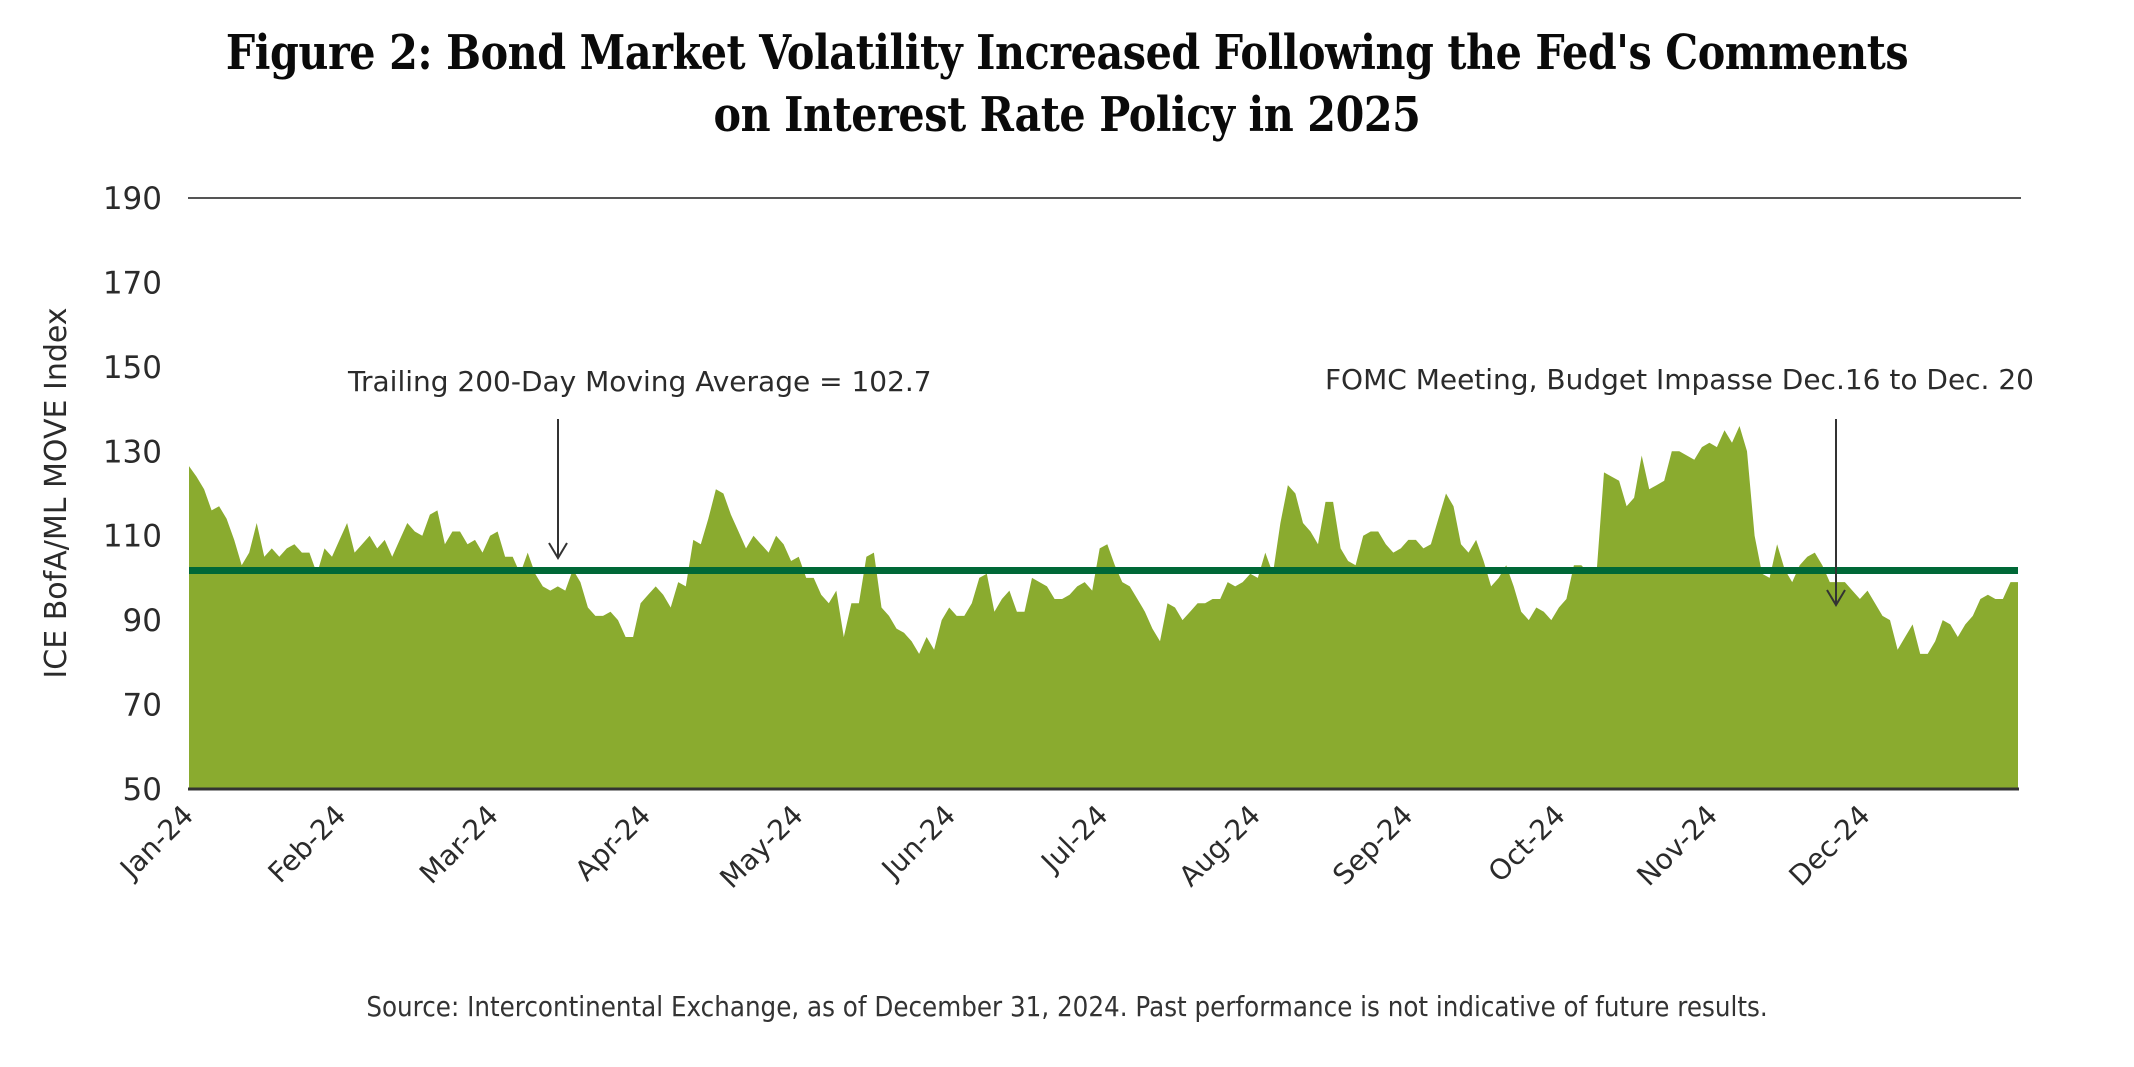 This screenshot has width=2134, height=1067. What do you see at coordinates (307, 844) in the screenshot?
I see `x-tick-label: Feb-24` at bounding box center [307, 844].